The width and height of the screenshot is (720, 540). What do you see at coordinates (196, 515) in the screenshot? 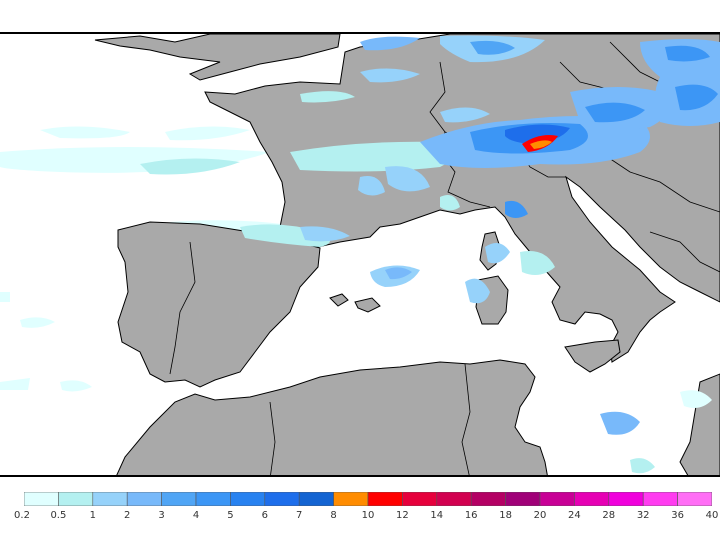
I see `legend-tick-label: 4` at bounding box center [196, 515].